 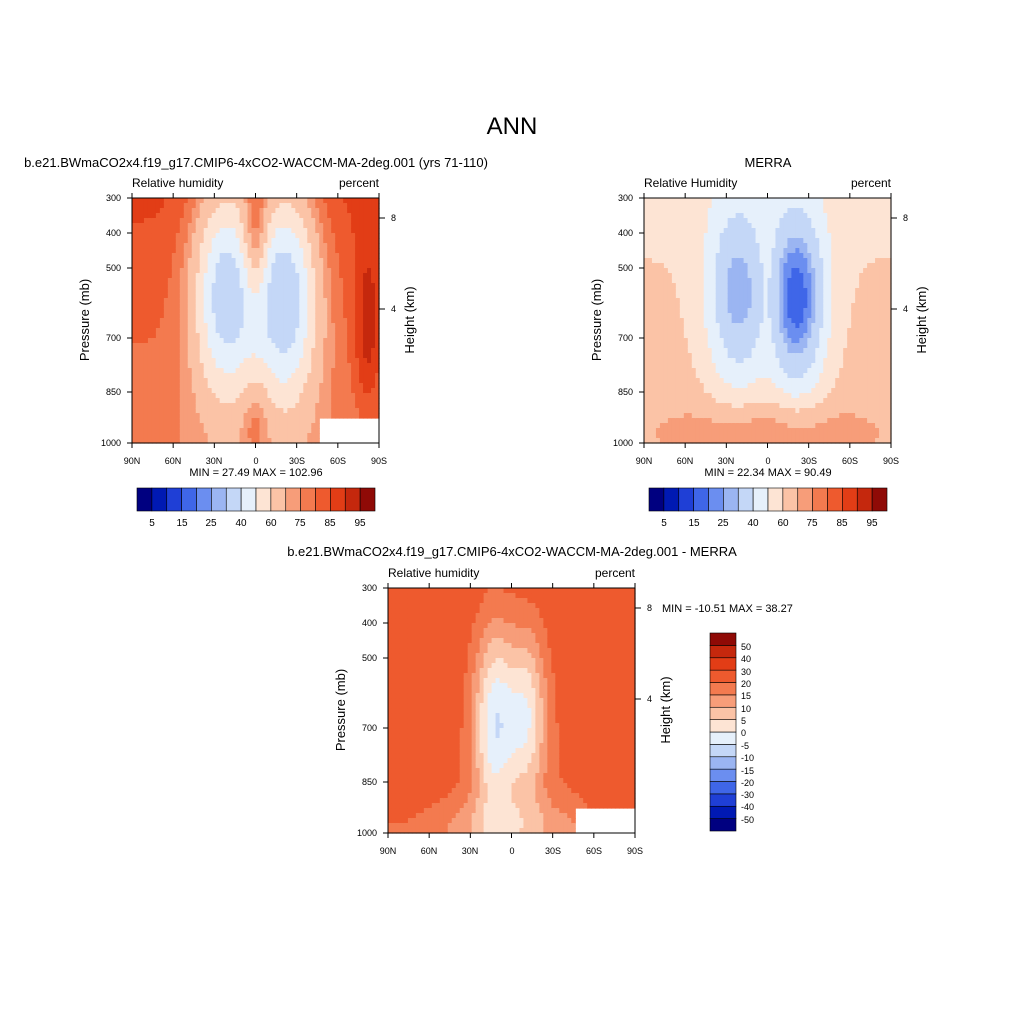 I want to click on y-tick-label: 300, so click(x=113, y=198).